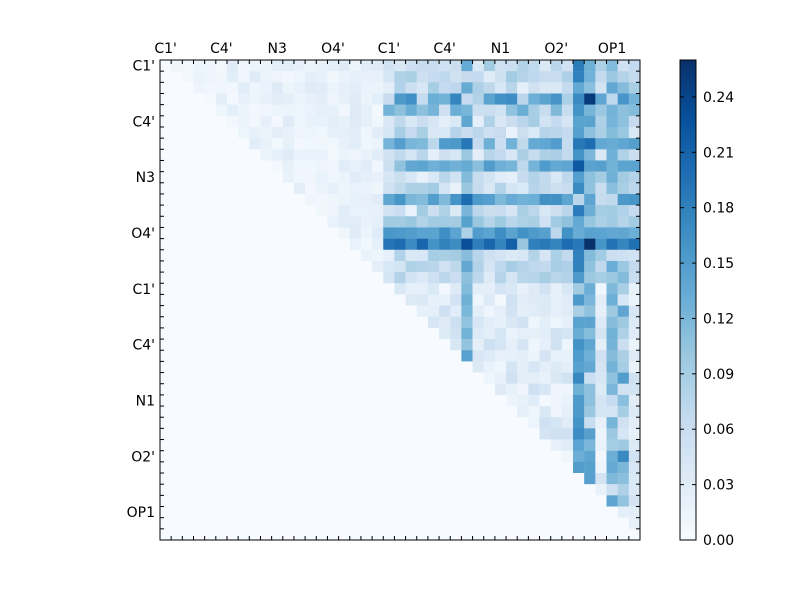 Image resolution: width=800 pixels, height=600 pixels. What do you see at coordinates (707, 319) in the screenshot?
I see `colorbar-ticks: 0.000.030.060.090.120.150.180.210.24` at bounding box center [707, 319].